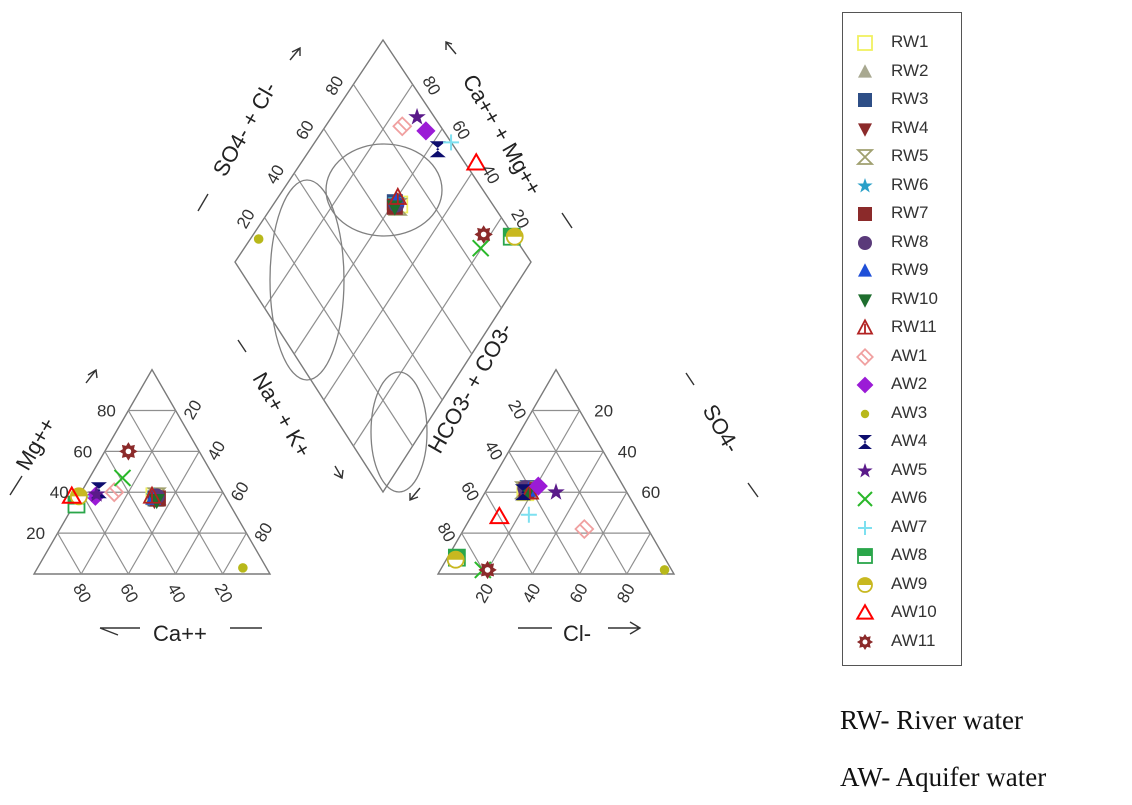 This screenshot has height=805, width=1132. I want to click on series-aw11, so click(308, 402).